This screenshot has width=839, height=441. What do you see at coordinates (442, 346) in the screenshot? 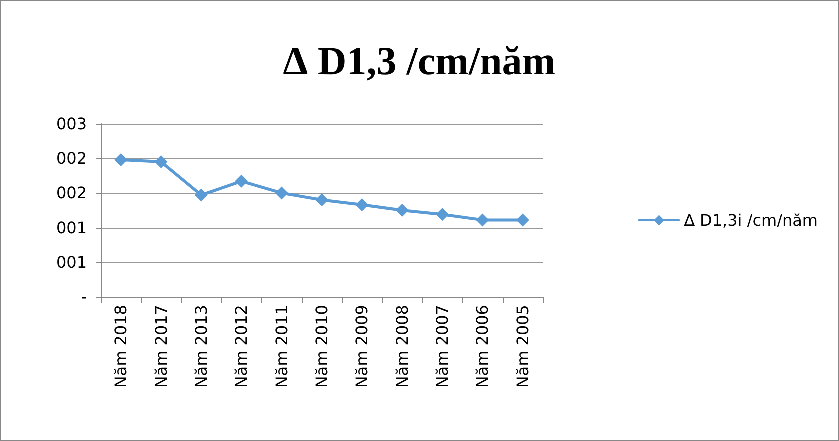
I see `x-tick-label: Năm 2007` at bounding box center [442, 346].